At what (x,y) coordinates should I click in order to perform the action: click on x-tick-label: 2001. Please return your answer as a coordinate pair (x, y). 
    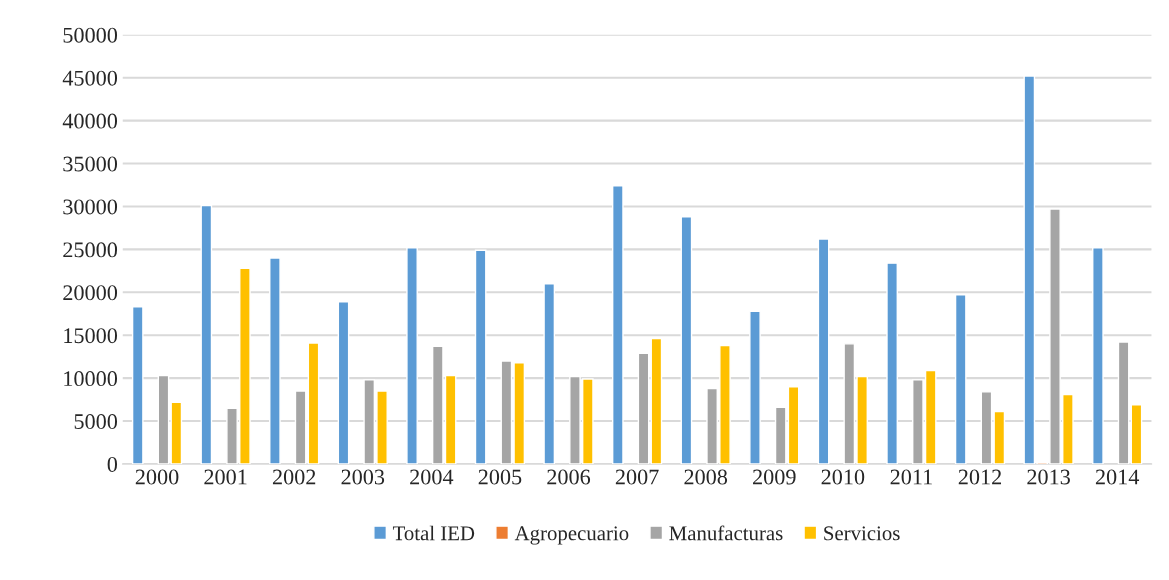
    Looking at the image, I should click on (225, 477).